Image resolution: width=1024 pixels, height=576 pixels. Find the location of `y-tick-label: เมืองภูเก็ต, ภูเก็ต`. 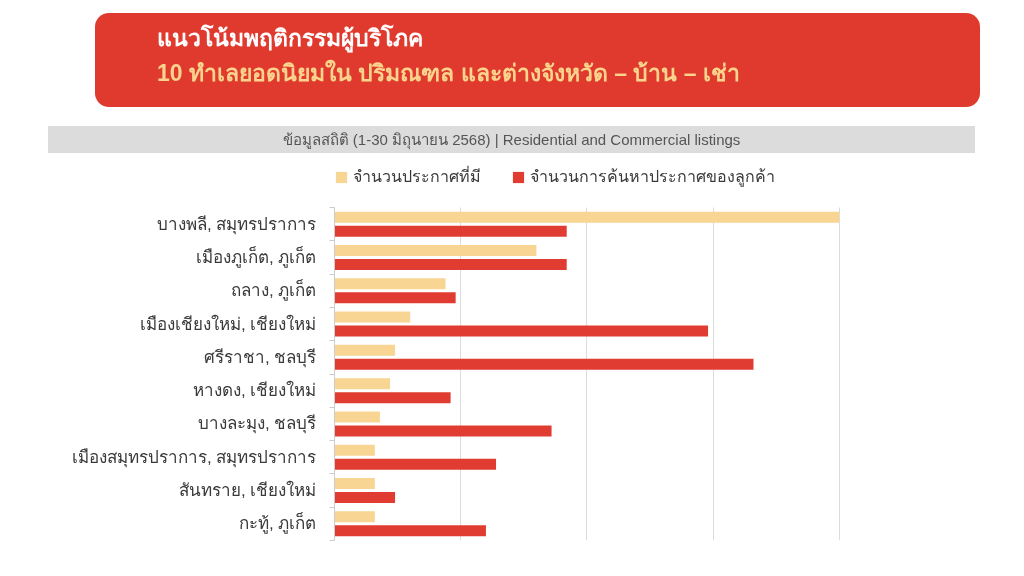

y-tick-label: เมืองภูเก็ต, ภูเก็ต is located at coordinates (256, 256).